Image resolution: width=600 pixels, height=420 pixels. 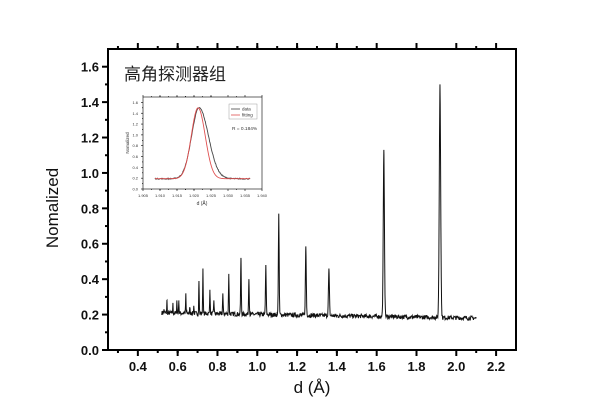 What do you see at coordinates (175, 75) in the screenshot?
I see `chart-title: 高角探测器组` at bounding box center [175, 75].